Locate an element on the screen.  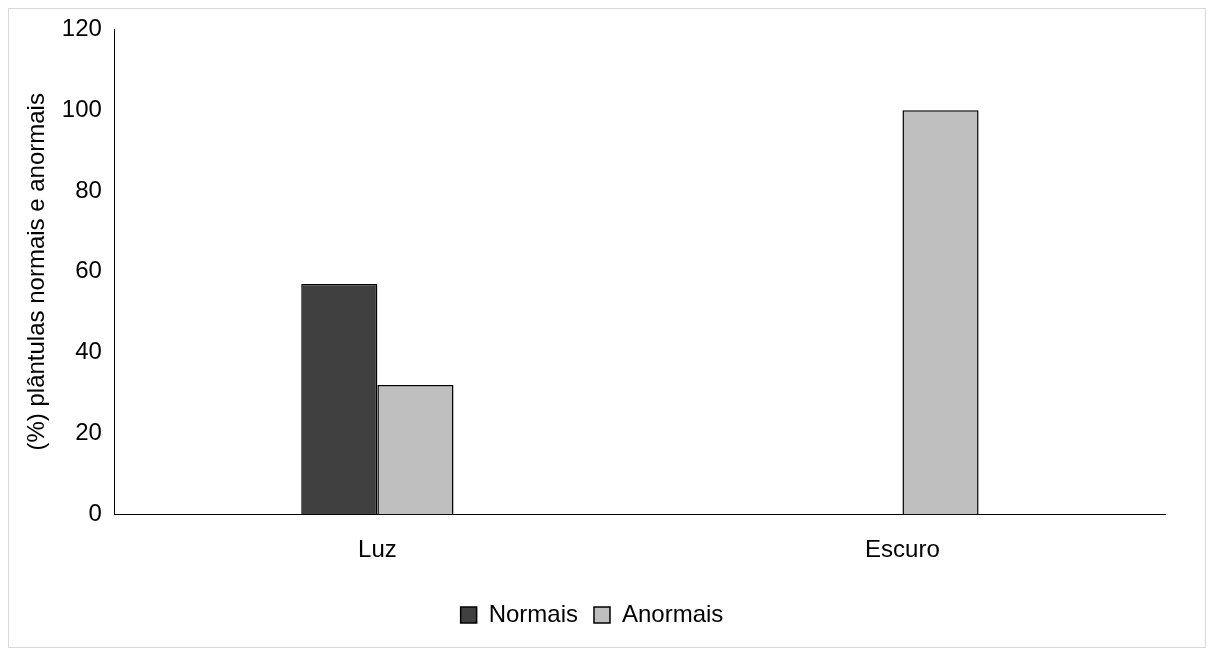
x-tick-label: Escuro is located at coordinates (902, 549).